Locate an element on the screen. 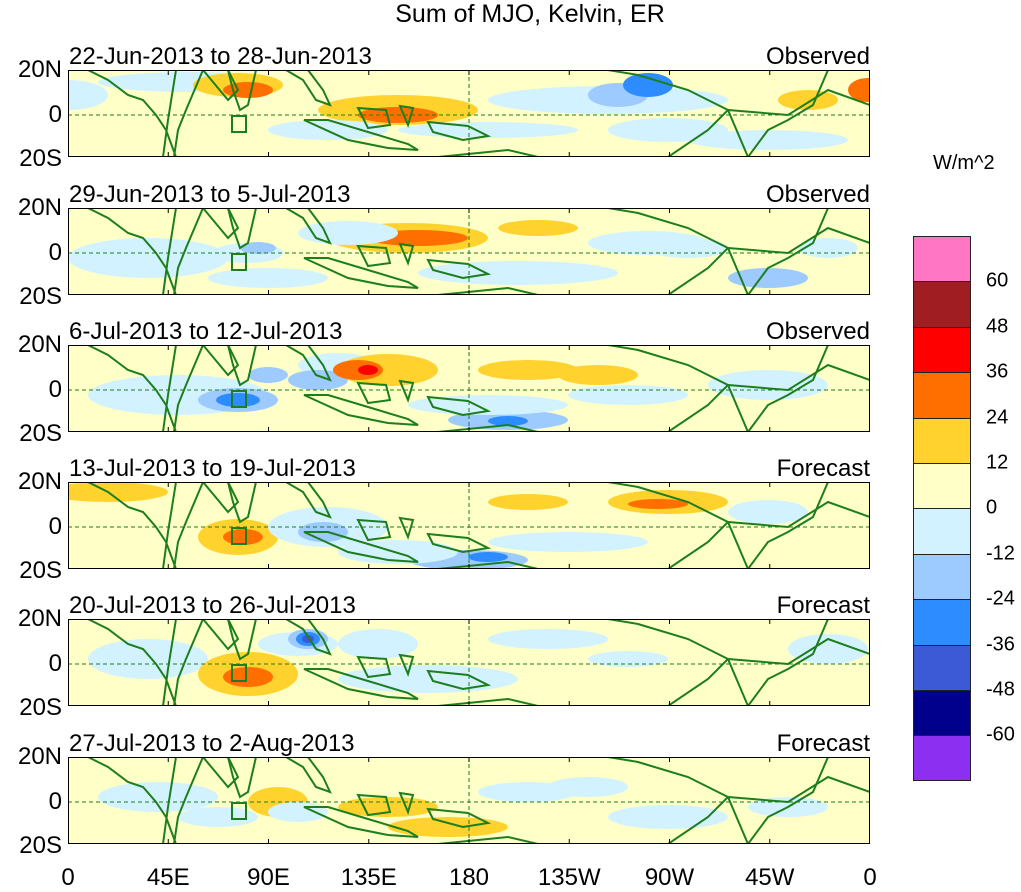 Image resolution: width=1021 pixels, height=892 pixels. colorbar-label: 24 is located at coordinates (997, 417).